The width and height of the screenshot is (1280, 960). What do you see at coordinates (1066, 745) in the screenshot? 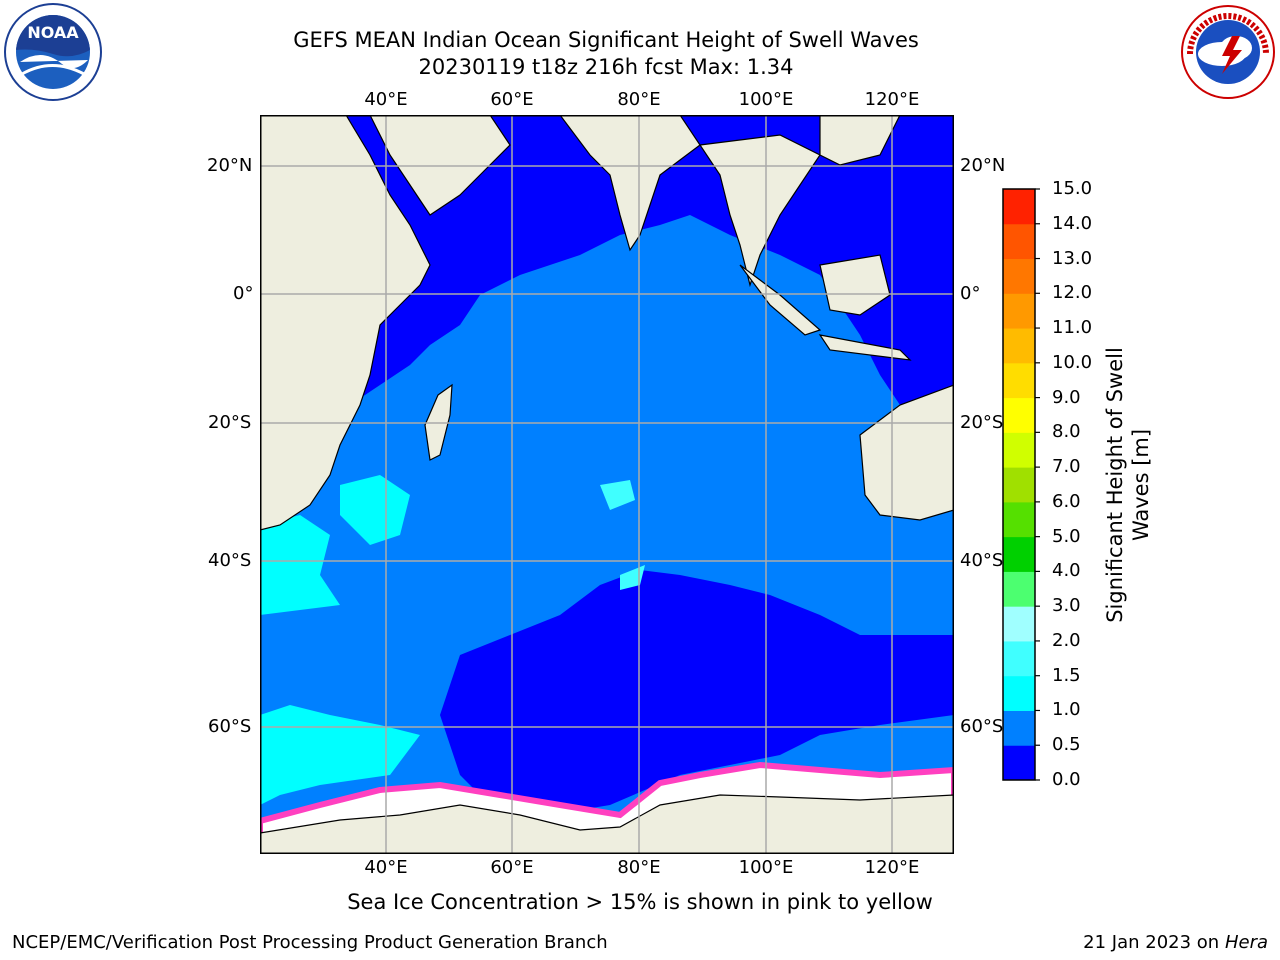
I see `colorbar-tick-label: 0.5` at bounding box center [1066, 745].